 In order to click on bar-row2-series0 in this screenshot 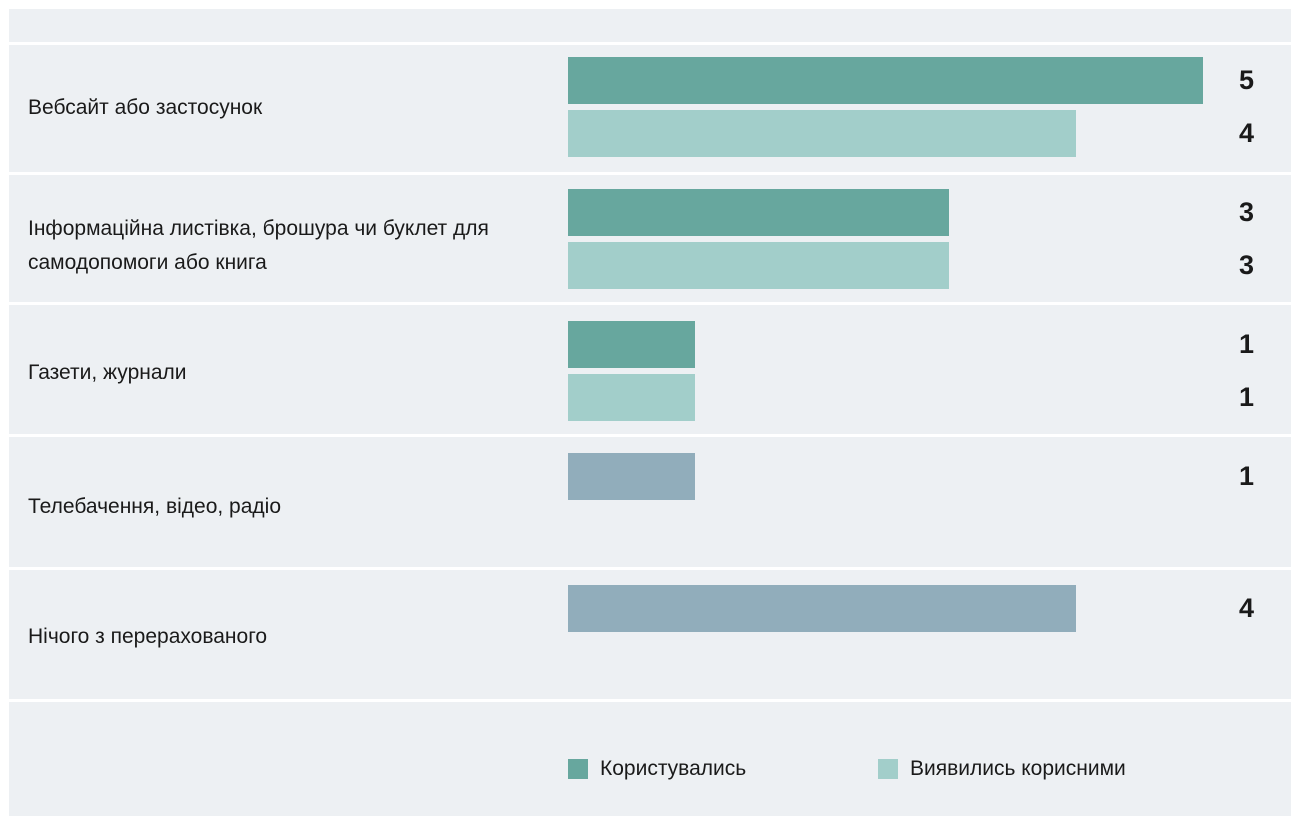, I will do `click(631, 344)`.